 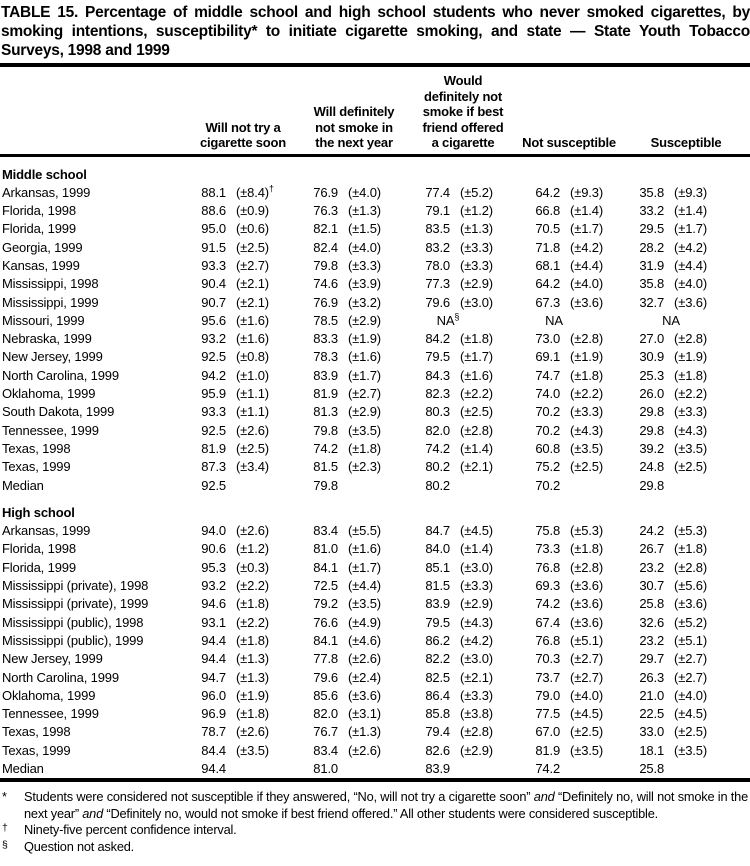 I want to click on value-cell: 74.0, so click(x=548, y=394).